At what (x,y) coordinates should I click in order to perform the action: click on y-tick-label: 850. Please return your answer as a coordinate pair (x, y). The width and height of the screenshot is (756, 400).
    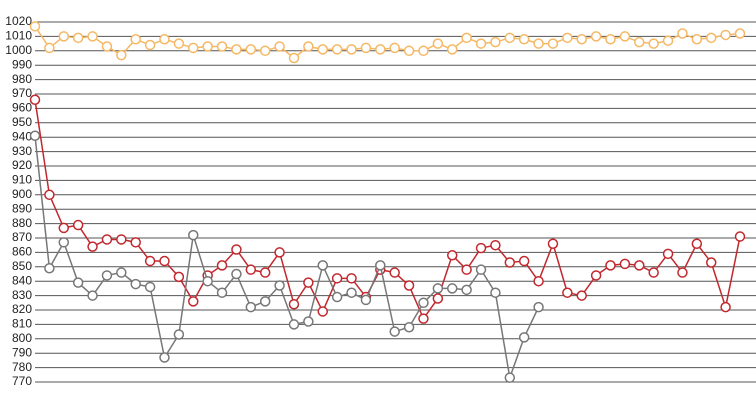
    Looking at the image, I should click on (22, 266).